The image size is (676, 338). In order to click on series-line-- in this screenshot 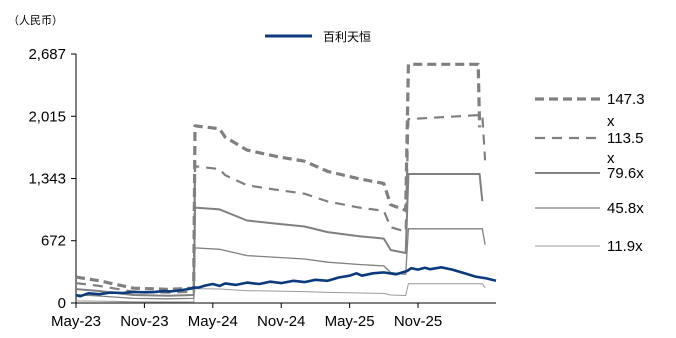, I will do `click(286, 282)`.